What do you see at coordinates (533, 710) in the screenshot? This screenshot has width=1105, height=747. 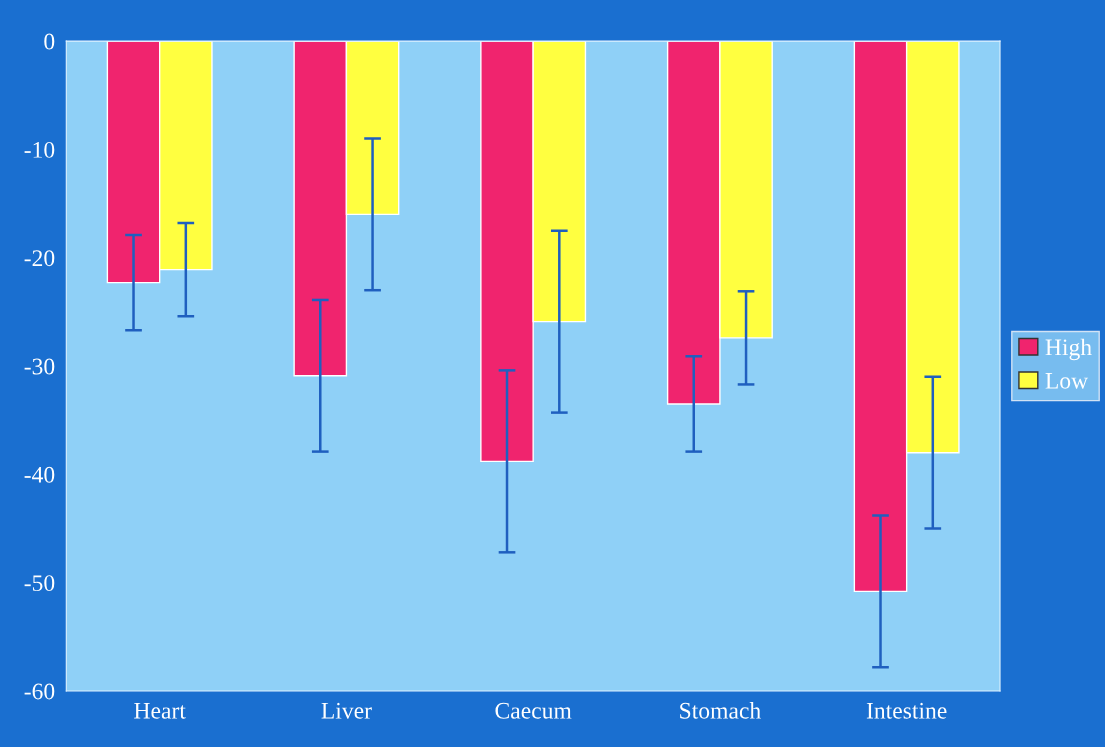 I see `x-tick-label: Caecum` at bounding box center [533, 710].